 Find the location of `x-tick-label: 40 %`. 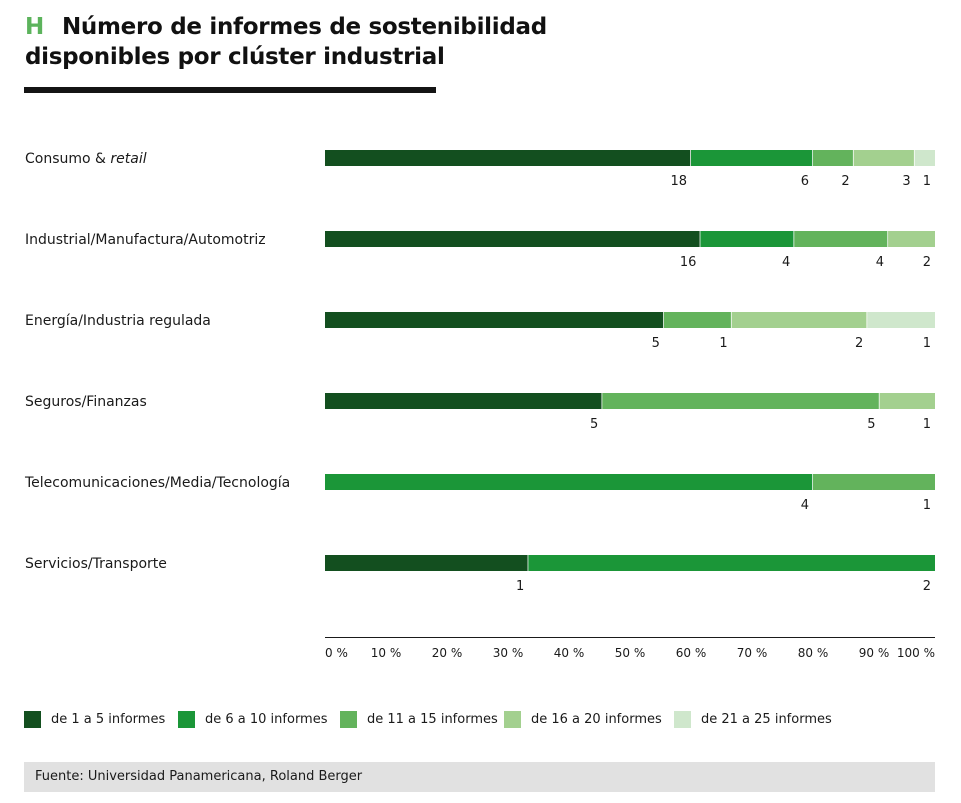

x-tick-label: 40 % is located at coordinates (569, 653).